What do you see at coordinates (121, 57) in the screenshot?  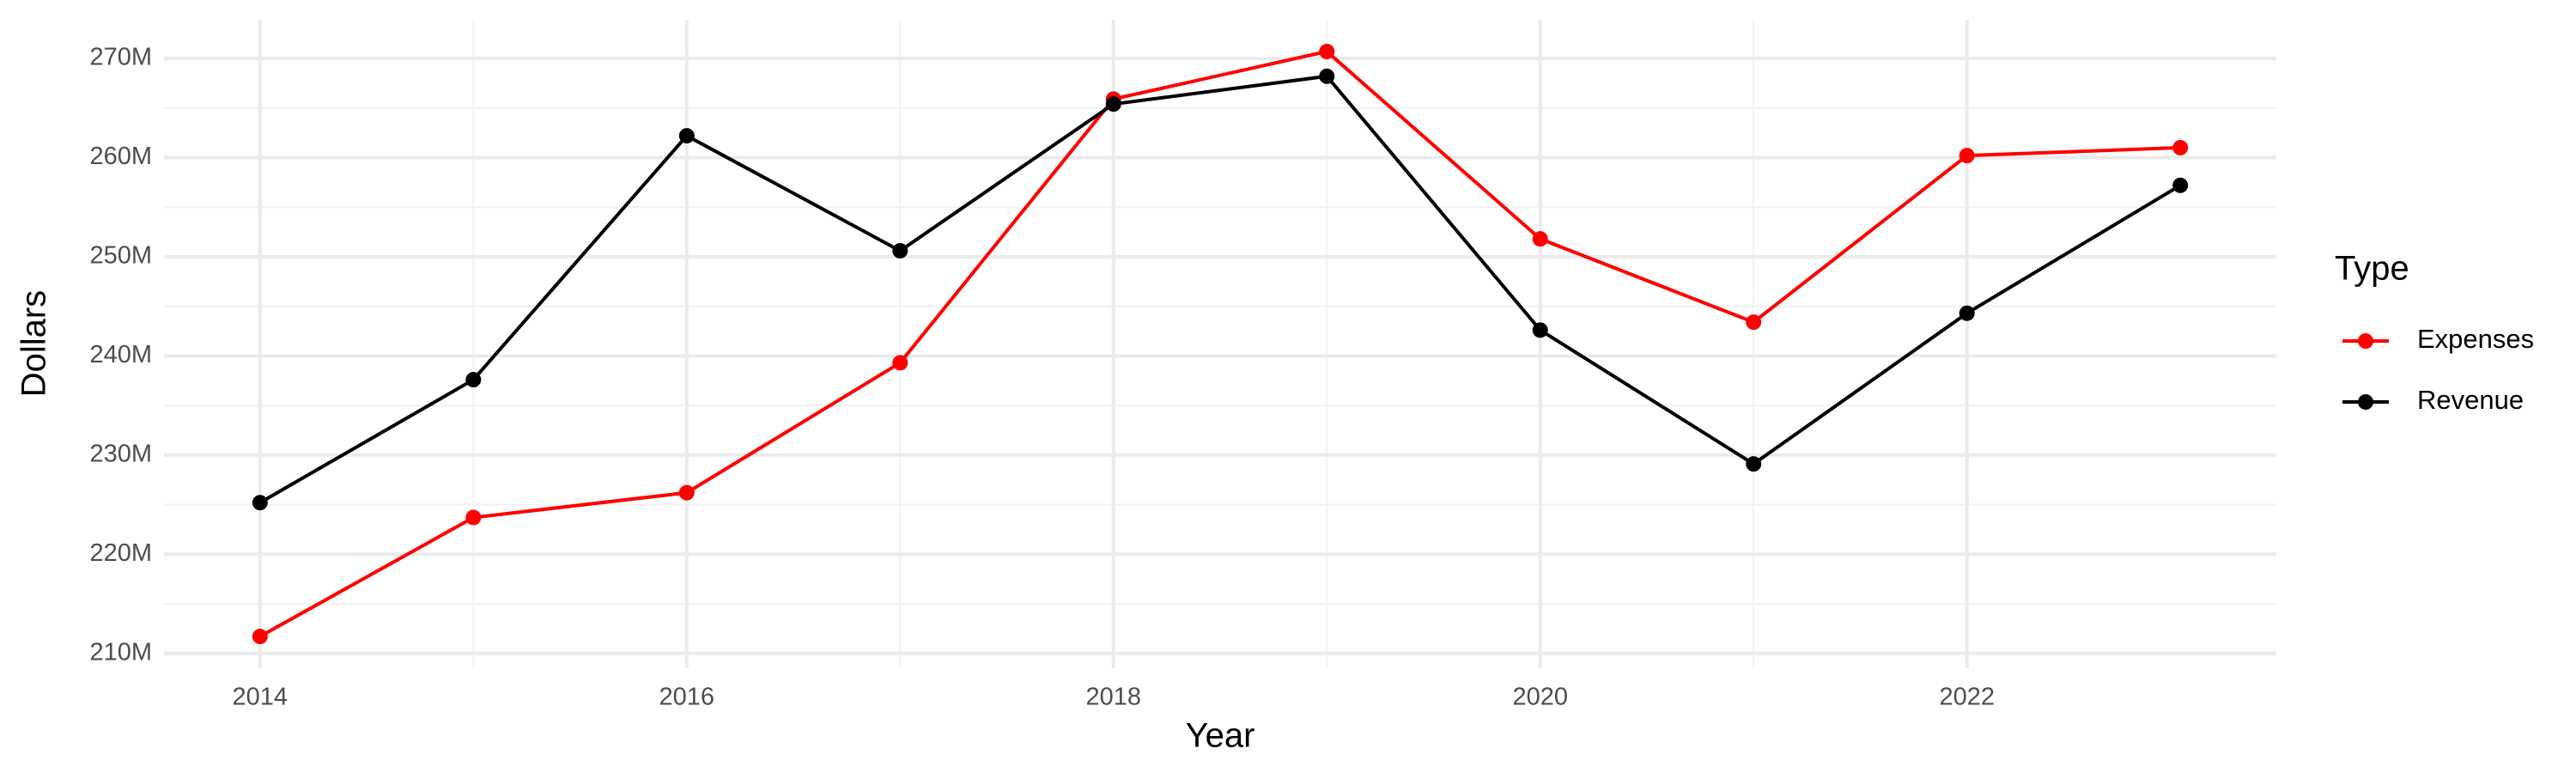 I see `y-tick-label: 270M` at bounding box center [121, 57].